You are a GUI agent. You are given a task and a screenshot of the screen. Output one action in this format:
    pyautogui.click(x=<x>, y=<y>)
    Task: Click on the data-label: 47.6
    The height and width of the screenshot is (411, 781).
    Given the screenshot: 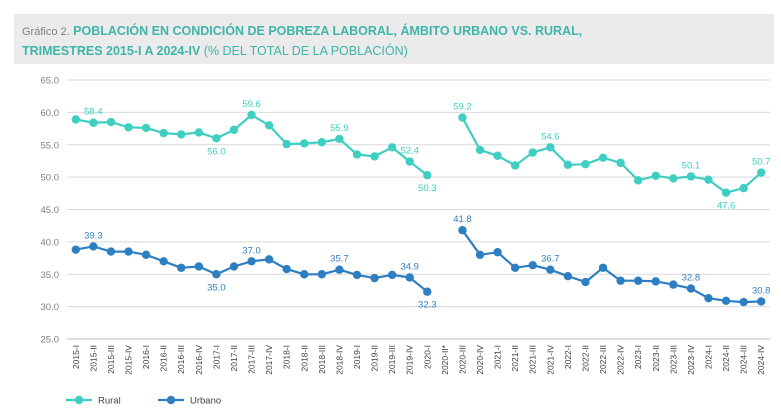 What is the action you would take?
    pyautogui.click(x=726, y=206)
    